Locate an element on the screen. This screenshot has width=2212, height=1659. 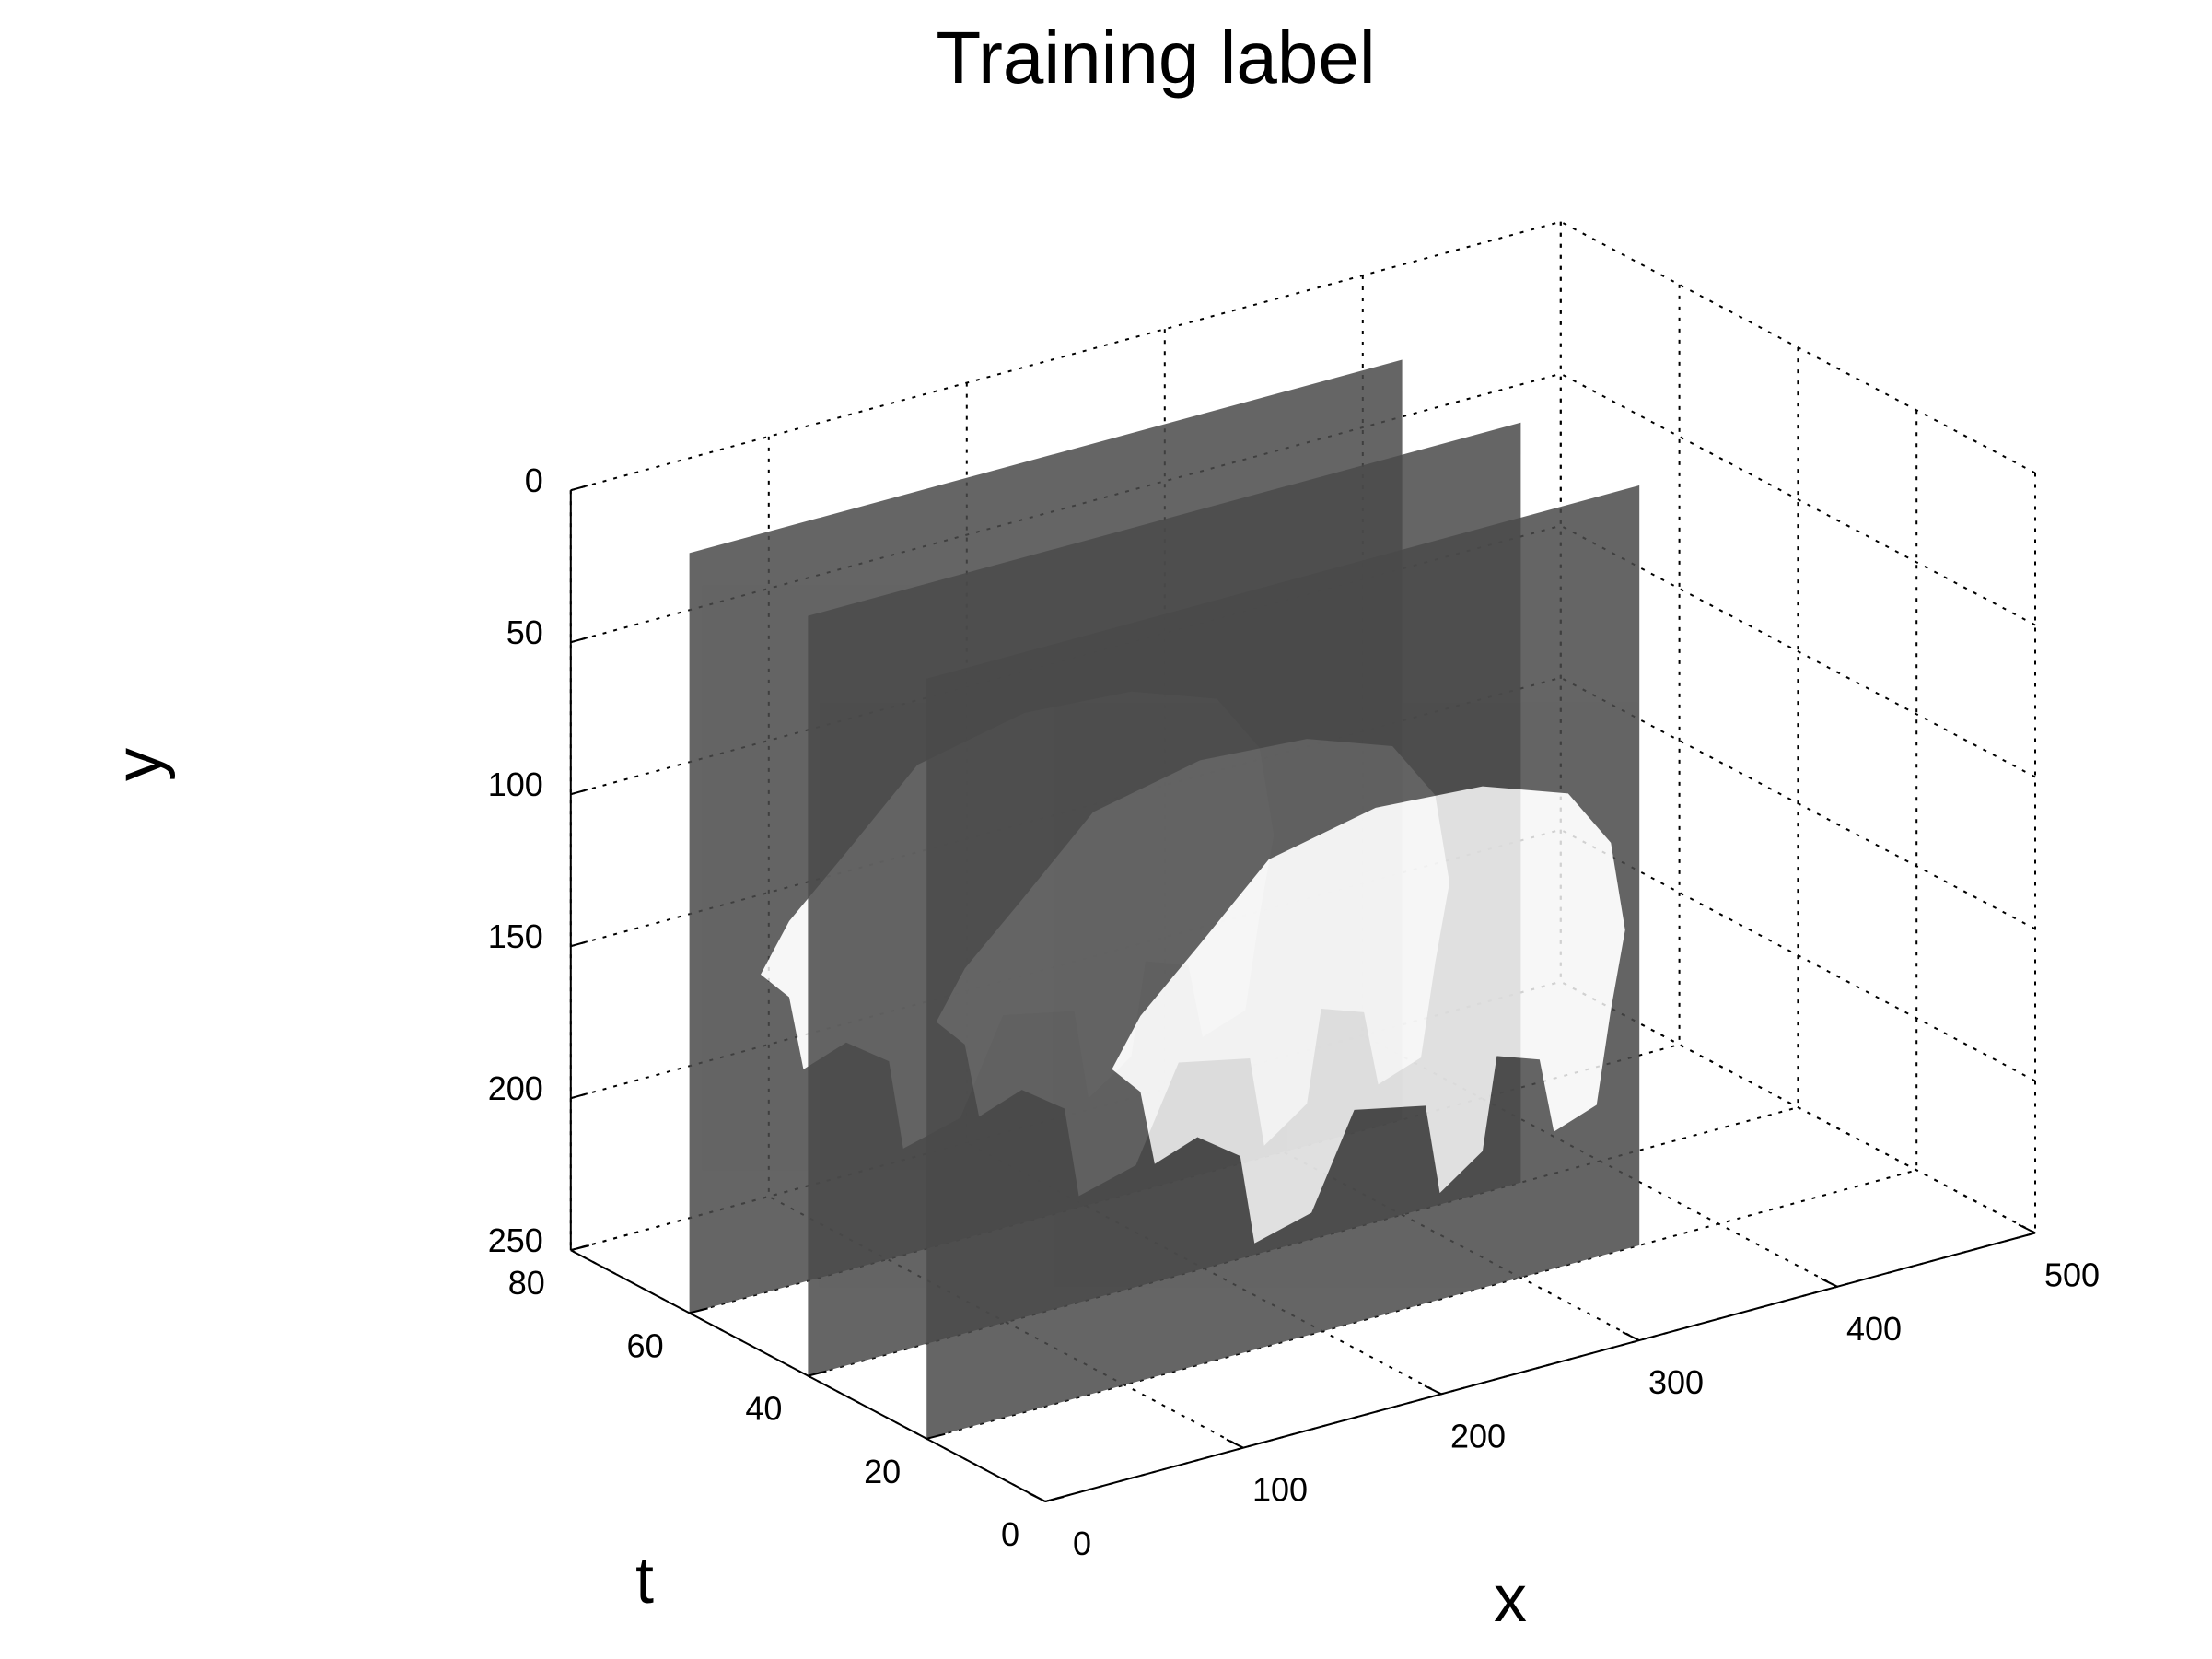
foreground-mask is located at coordinates (1369, 1015).